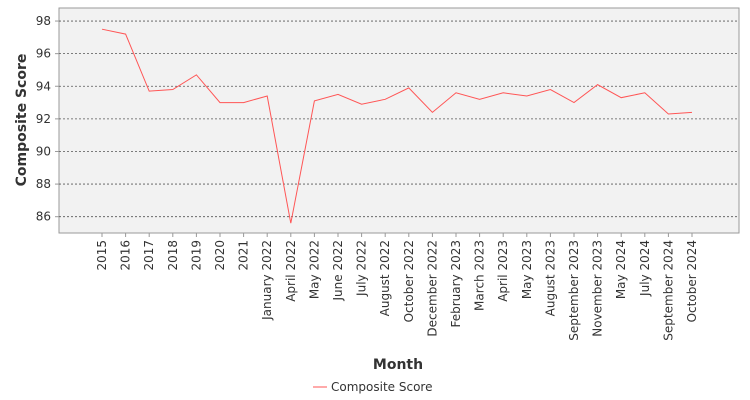 The width and height of the screenshot is (750, 400). I want to click on x-tick-label: June 2022, so click(338, 271).